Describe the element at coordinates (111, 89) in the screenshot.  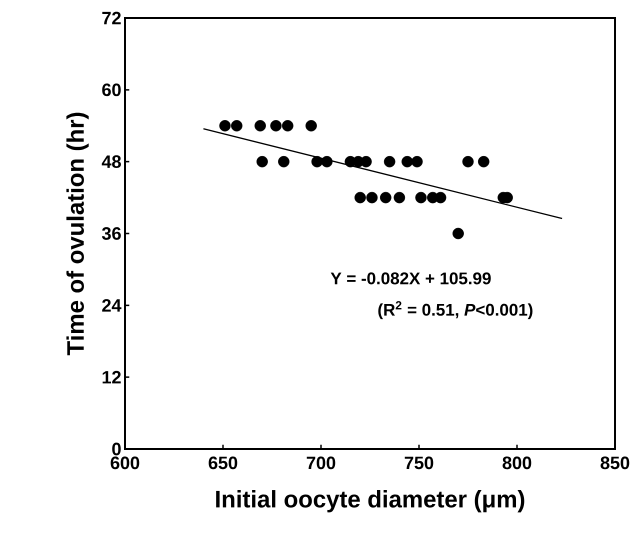
I see `y-tick-label: 60` at that location.